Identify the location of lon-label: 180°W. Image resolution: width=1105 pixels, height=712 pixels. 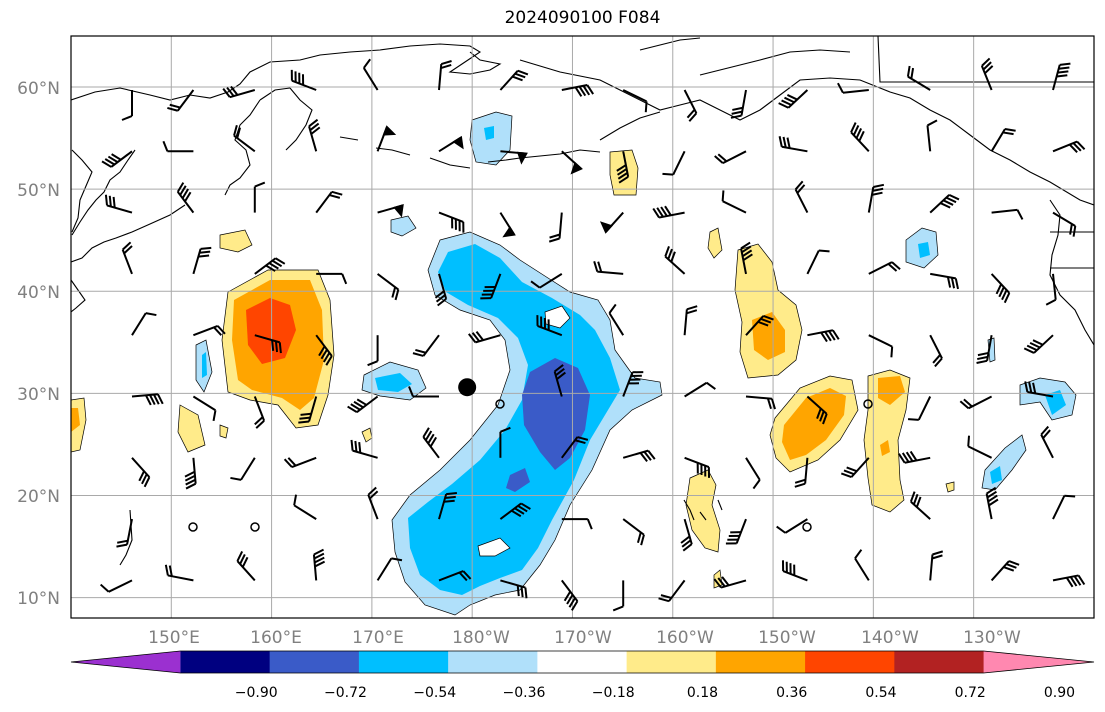
(481, 638).